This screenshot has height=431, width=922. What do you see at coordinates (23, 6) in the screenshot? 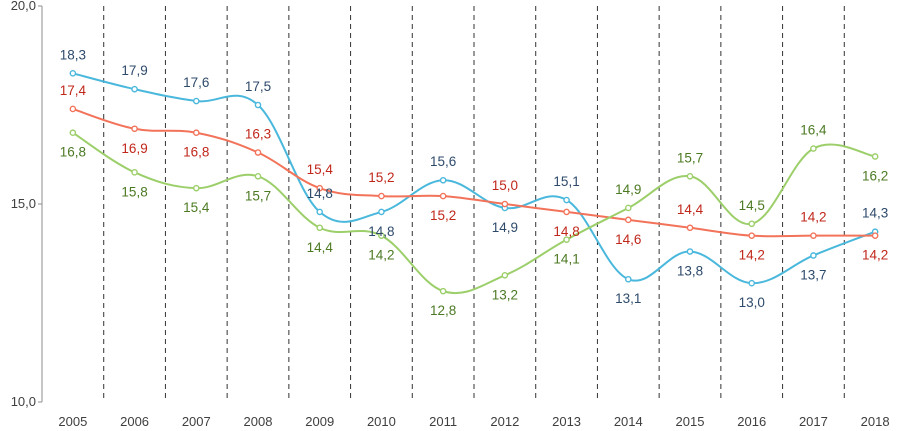
I see `y-tick-label: 20,0` at bounding box center [23, 6].